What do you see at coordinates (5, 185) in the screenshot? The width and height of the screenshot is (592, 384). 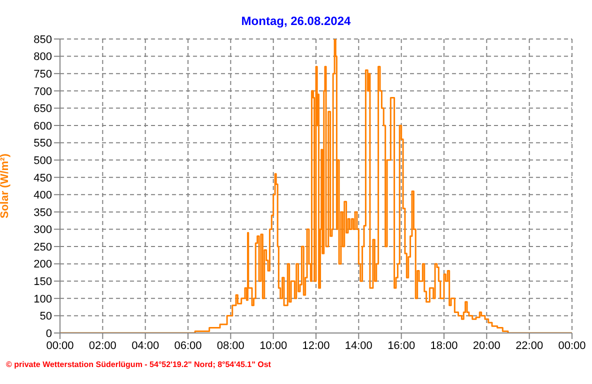 I see `y-axis-title: Solar (W/m²)` at bounding box center [5, 185].